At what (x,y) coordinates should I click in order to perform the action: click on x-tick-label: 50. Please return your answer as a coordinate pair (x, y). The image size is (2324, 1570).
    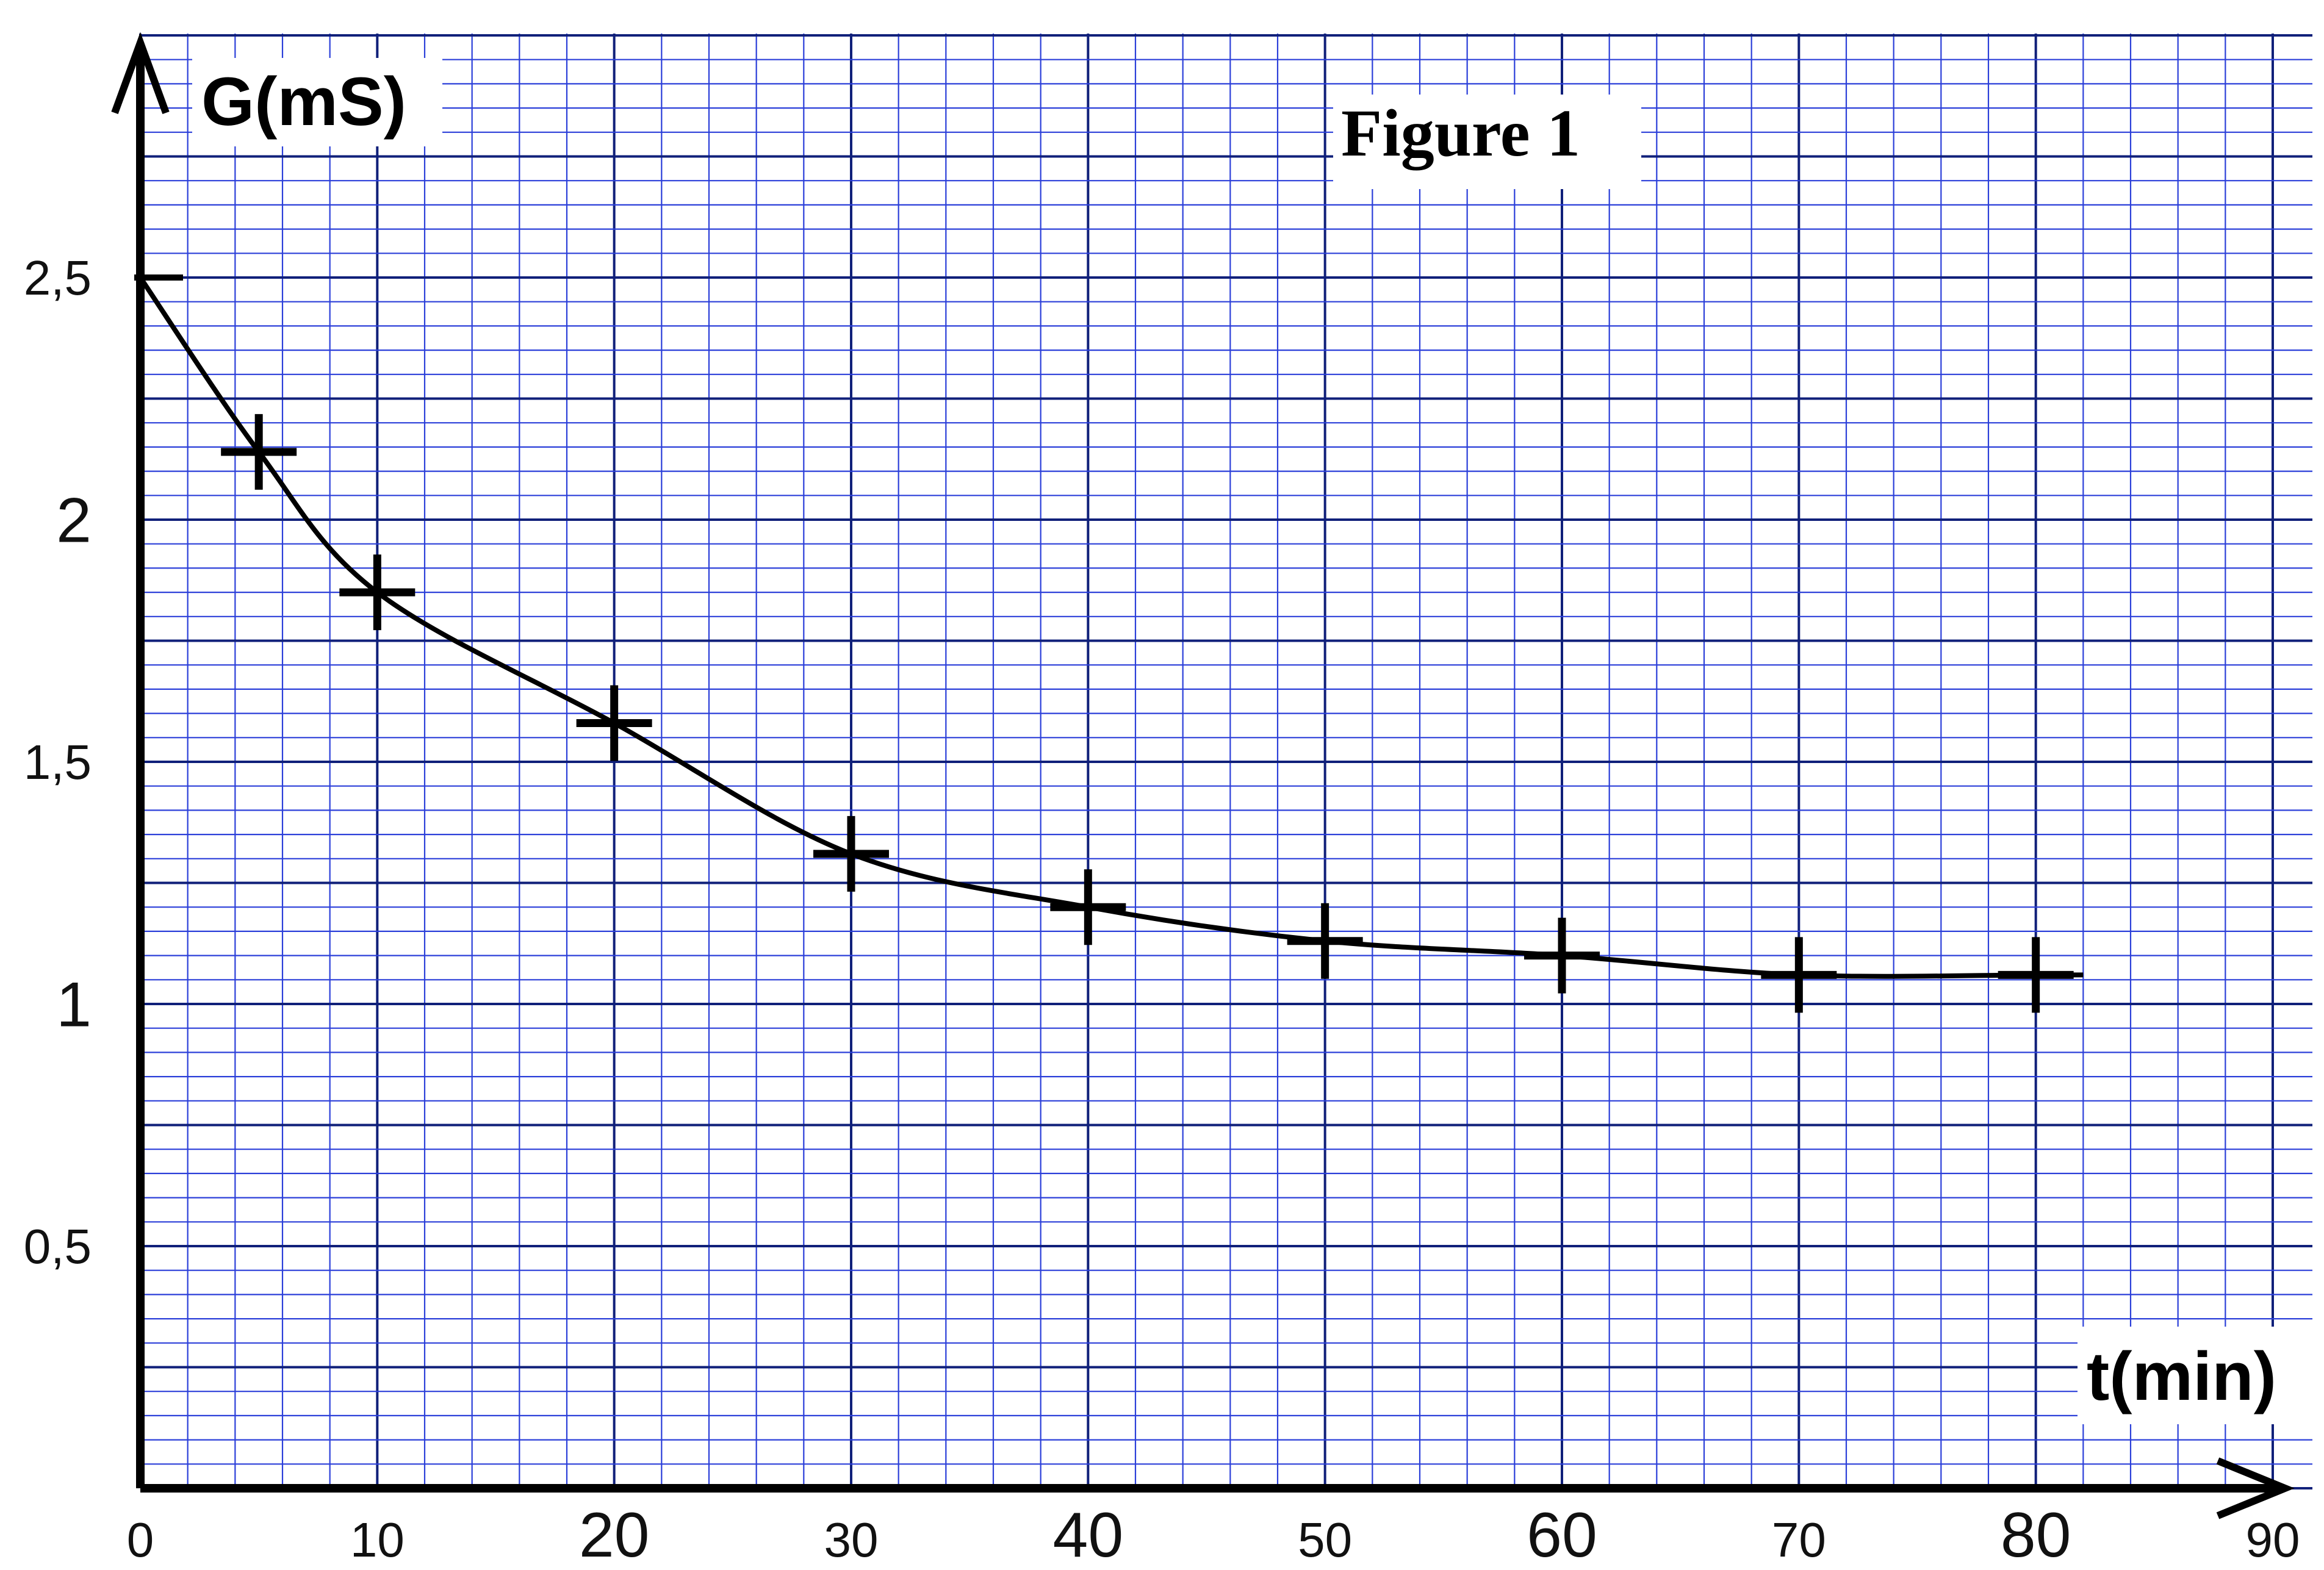
    Looking at the image, I should click on (1325, 1540).